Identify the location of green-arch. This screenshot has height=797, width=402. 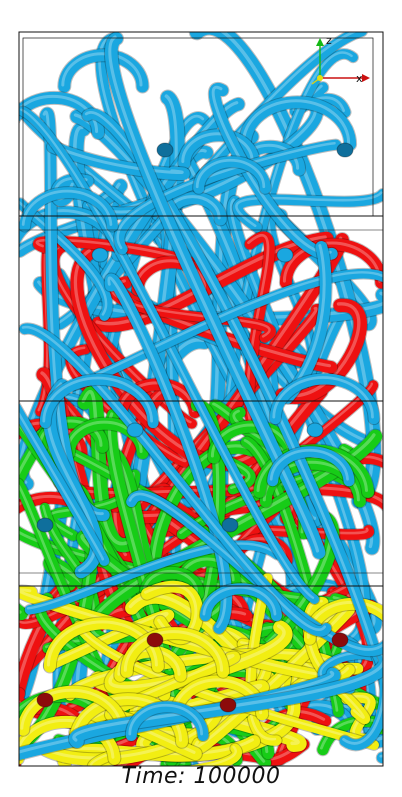
(72, 434).